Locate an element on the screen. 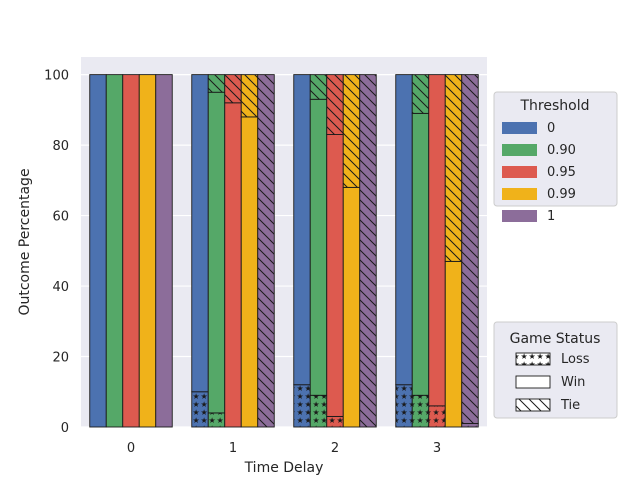 Image resolution: width=640 pixels, height=480 pixels. x-axis-label: Time Delay is located at coordinates (284, 468).